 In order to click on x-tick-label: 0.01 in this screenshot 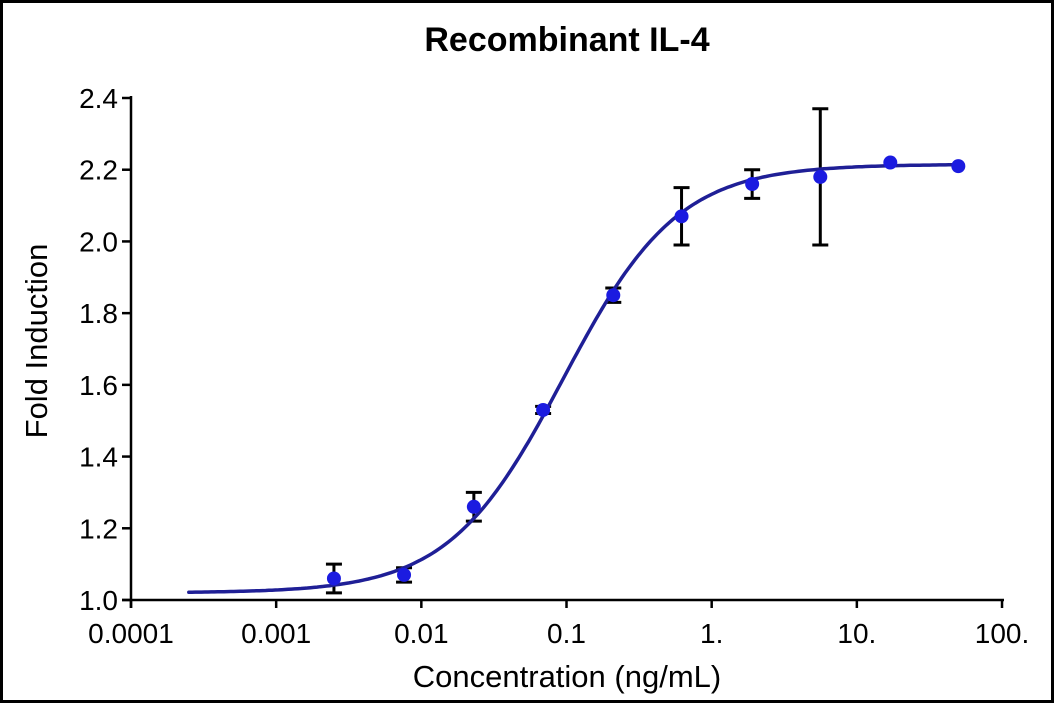, I will do `click(421, 633)`.